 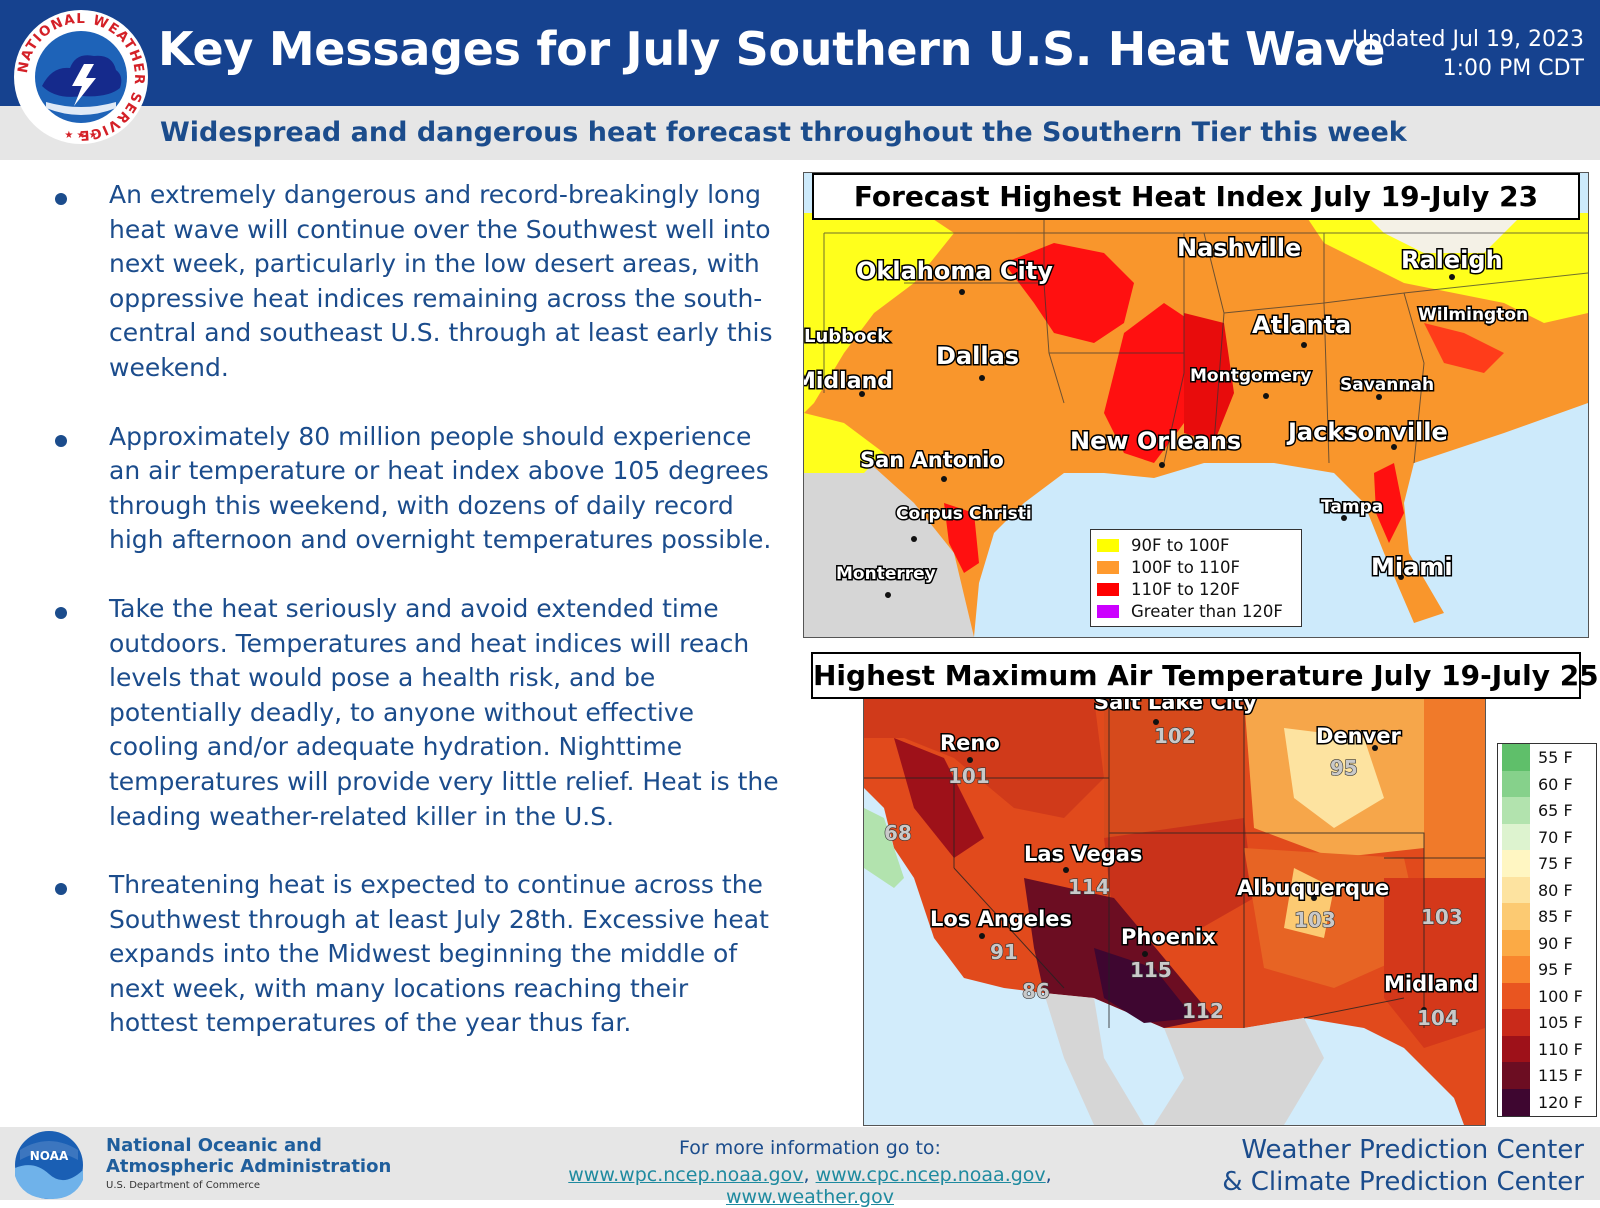 What do you see at coordinates (1352, 507) in the screenshot?
I see `city-label: Tampa` at bounding box center [1352, 507].